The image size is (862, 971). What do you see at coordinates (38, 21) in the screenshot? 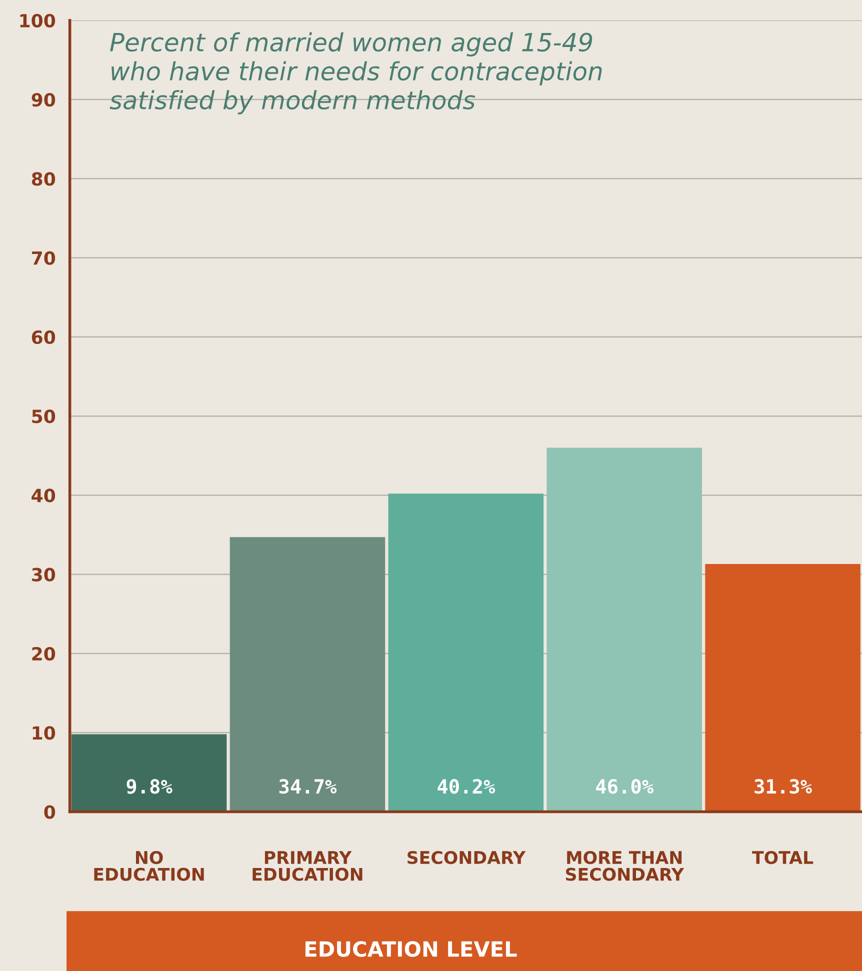
I see `y-tick-label: 100` at bounding box center [38, 21].